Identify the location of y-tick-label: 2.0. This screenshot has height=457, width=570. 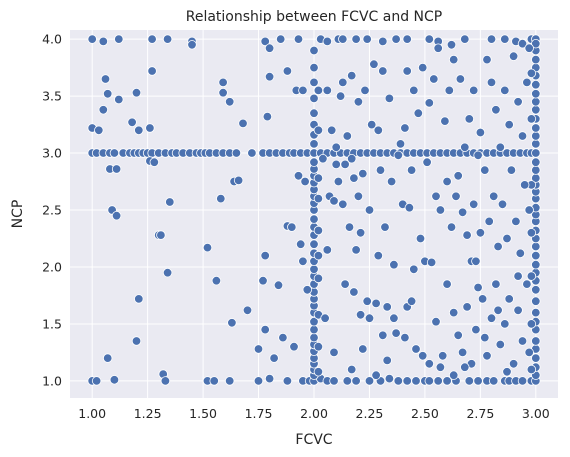
(52, 266).